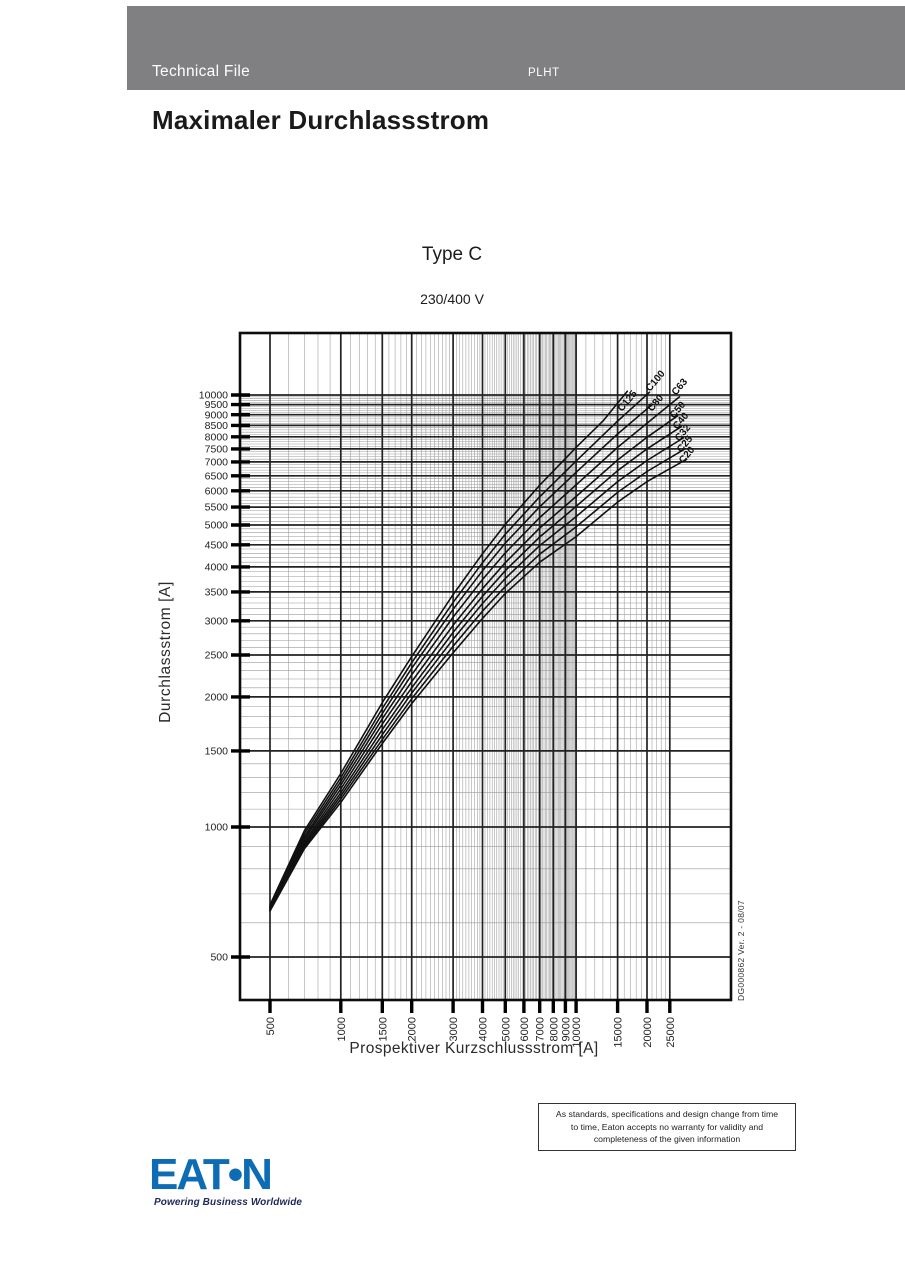 The height and width of the screenshot is (1280, 905). Describe the element at coordinates (452, 254) in the screenshot. I see `chart-title: Type C` at that location.